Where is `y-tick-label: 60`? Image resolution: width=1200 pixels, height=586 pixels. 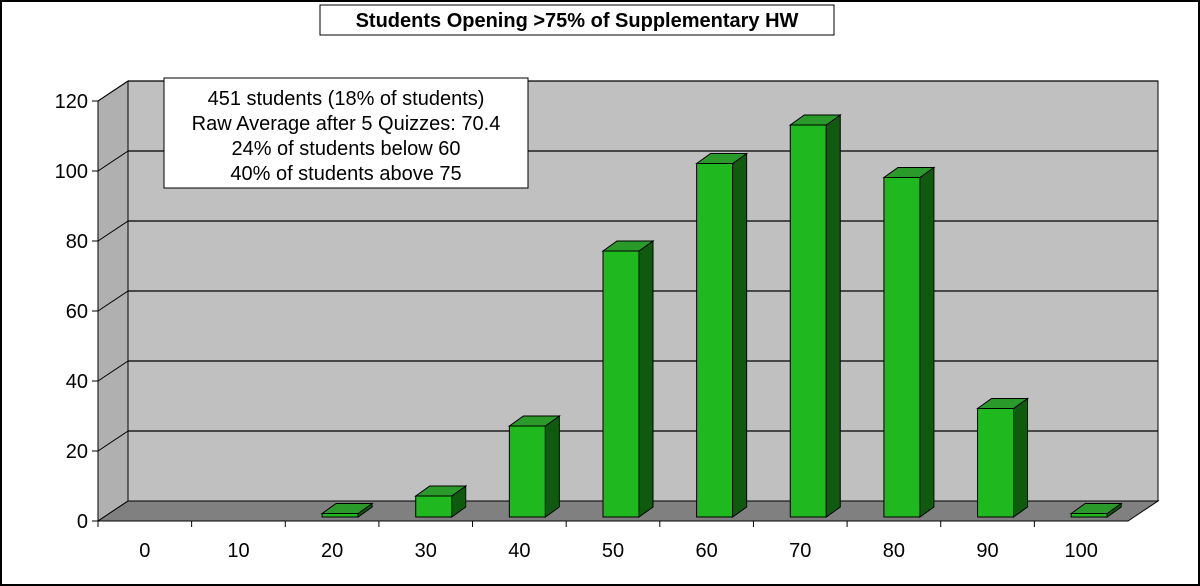
y-tick-label: 60 is located at coordinates (77, 312).